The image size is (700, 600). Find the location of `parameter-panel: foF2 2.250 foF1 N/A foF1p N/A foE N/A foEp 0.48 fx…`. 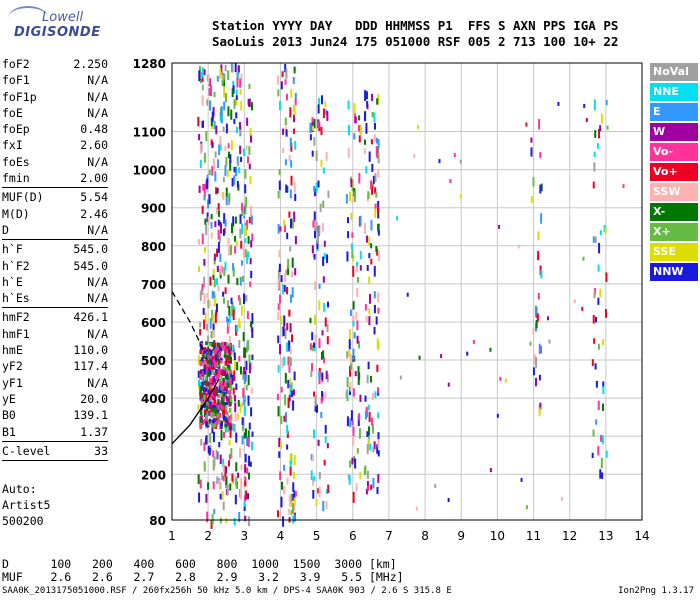

parameter-panel: foF2 2.250 foF1 N/A foF1p N/A foE N/A foEp 0.48 fx… is located at coordinates (55, 259).